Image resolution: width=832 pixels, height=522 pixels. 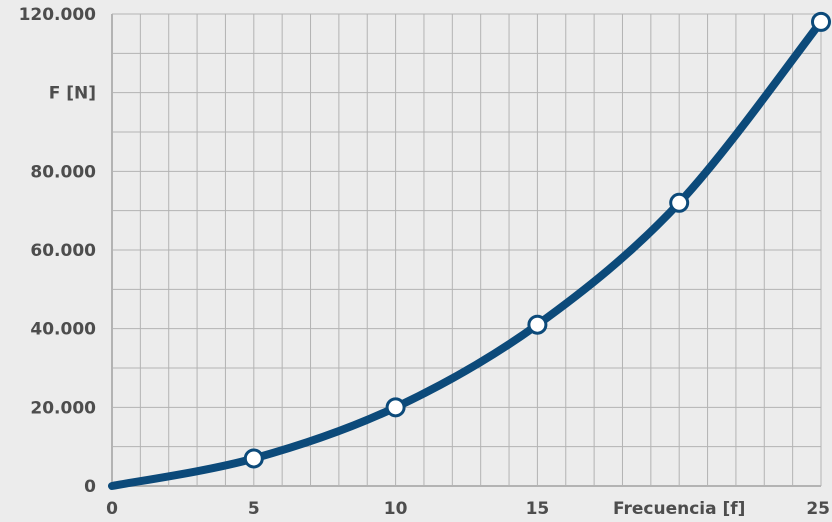 What do you see at coordinates (90, 487) in the screenshot?
I see `y-tick-label: 0` at bounding box center [90, 487].